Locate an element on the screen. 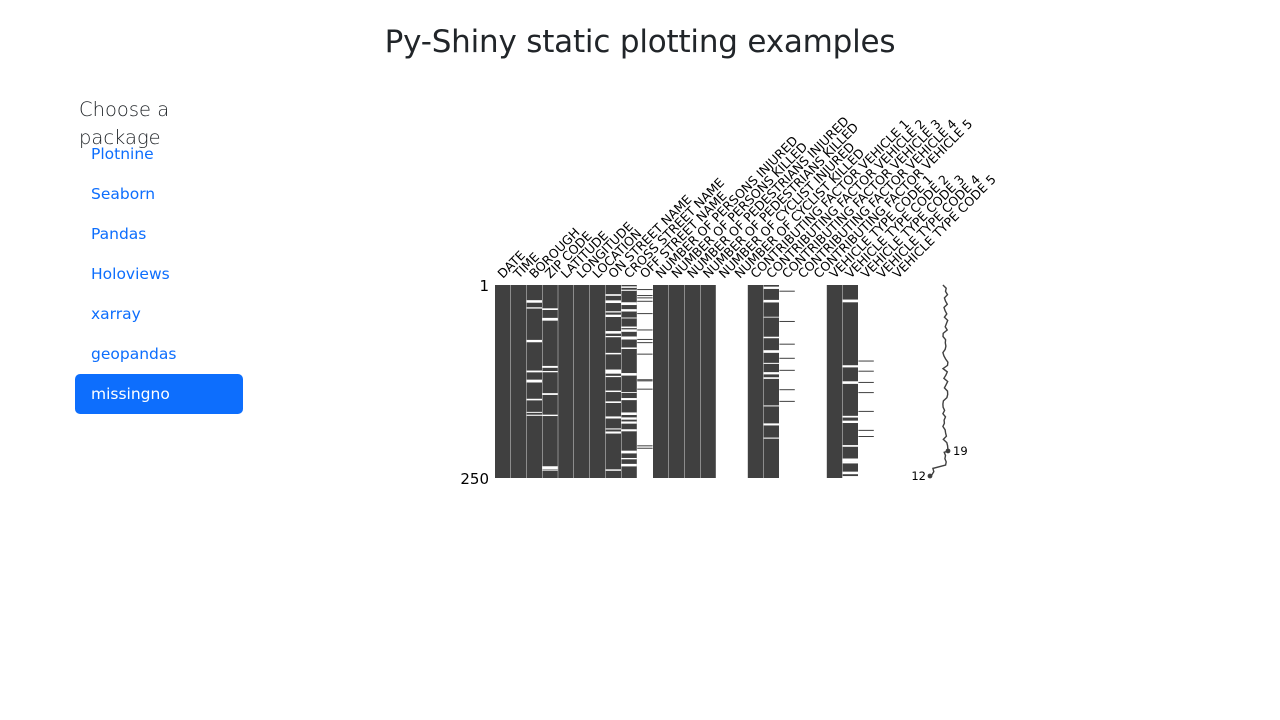 The width and height of the screenshot is (1280, 720). row-tick-bottom: 250 is located at coordinates (474, 479).